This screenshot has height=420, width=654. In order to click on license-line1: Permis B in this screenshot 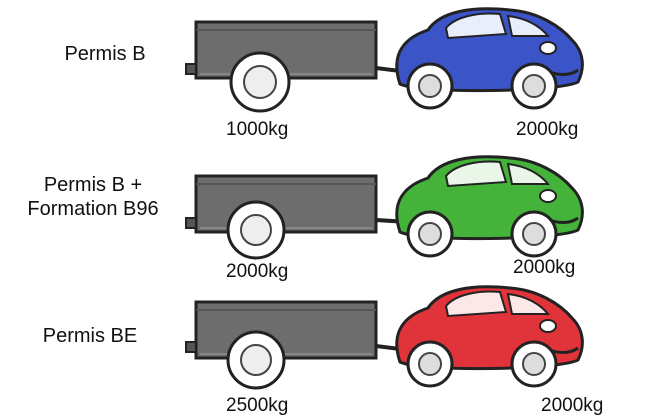, I will do `click(105, 54)`.